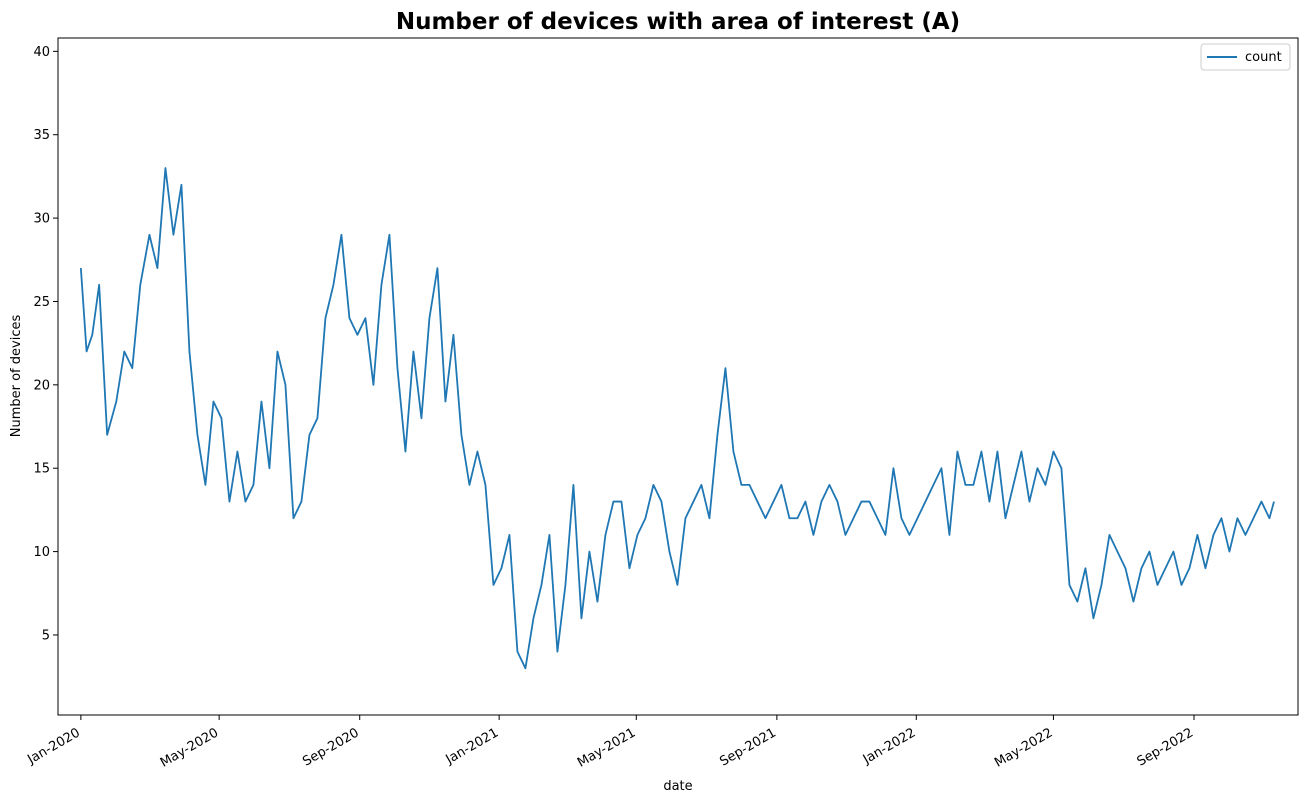 This screenshot has width=1307, height=803. I want to click on x-tick-label: Sep-2020, so click(330, 747).